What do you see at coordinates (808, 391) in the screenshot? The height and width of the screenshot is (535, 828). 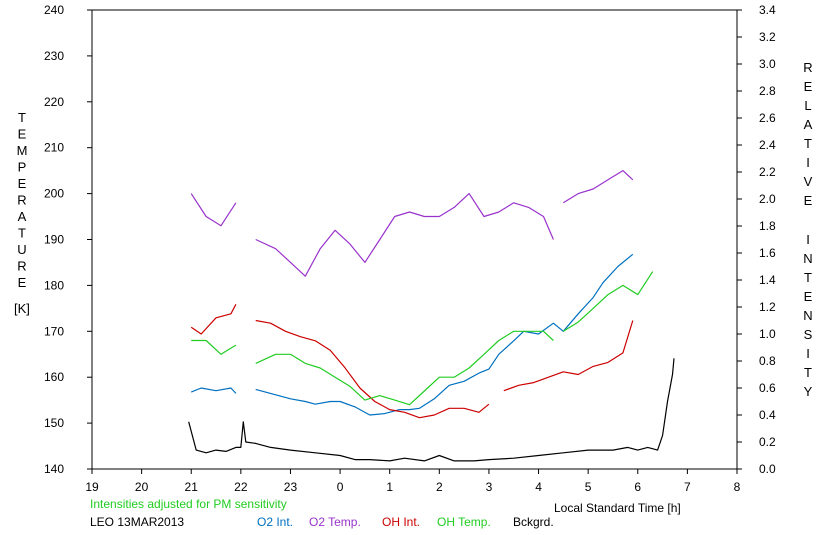 I see `y-right-title-letter: Y` at bounding box center [808, 391].